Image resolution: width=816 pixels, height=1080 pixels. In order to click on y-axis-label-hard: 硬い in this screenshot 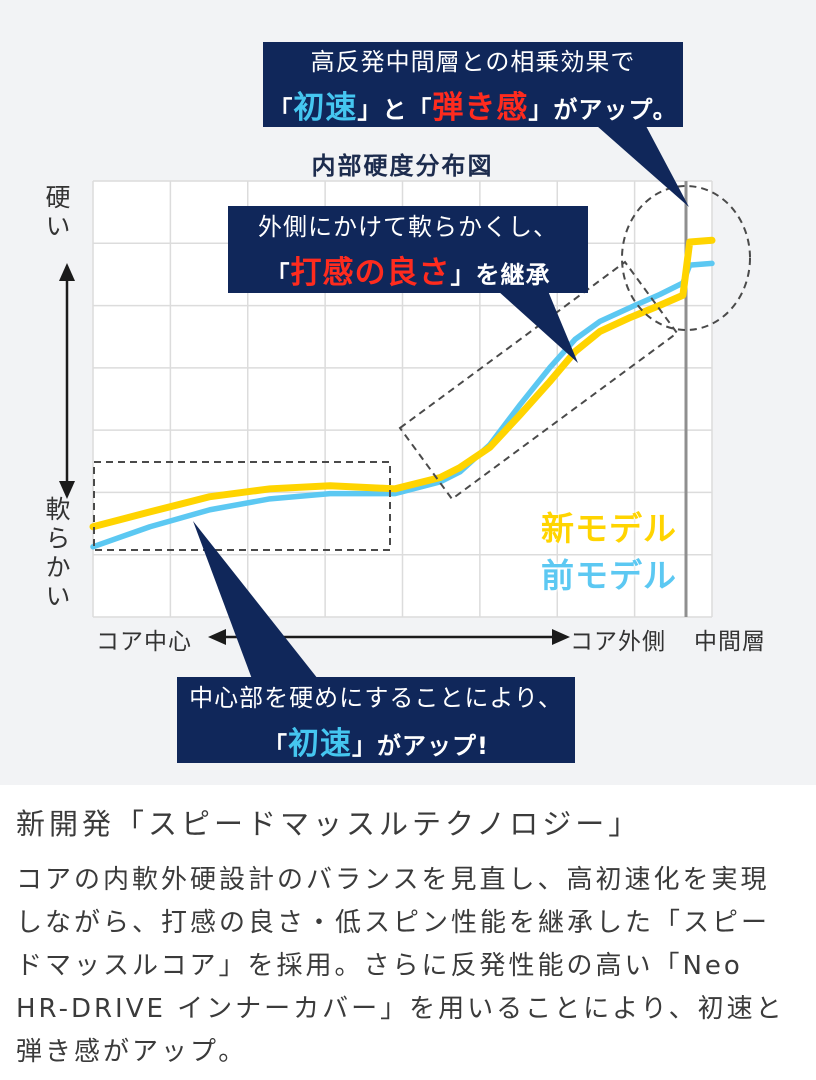, I will do `click(56, 213)`.